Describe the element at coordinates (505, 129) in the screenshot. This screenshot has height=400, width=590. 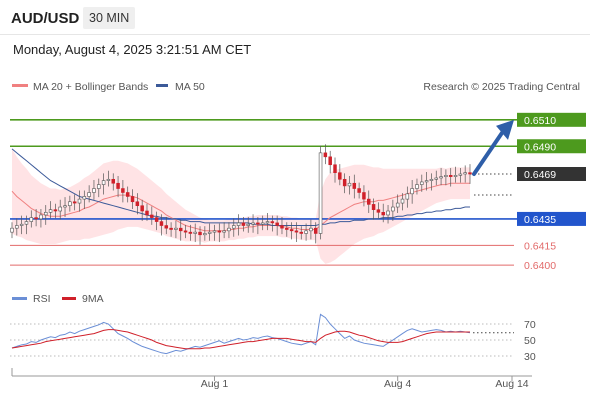
I see `forecast-arrow-head` at that location.